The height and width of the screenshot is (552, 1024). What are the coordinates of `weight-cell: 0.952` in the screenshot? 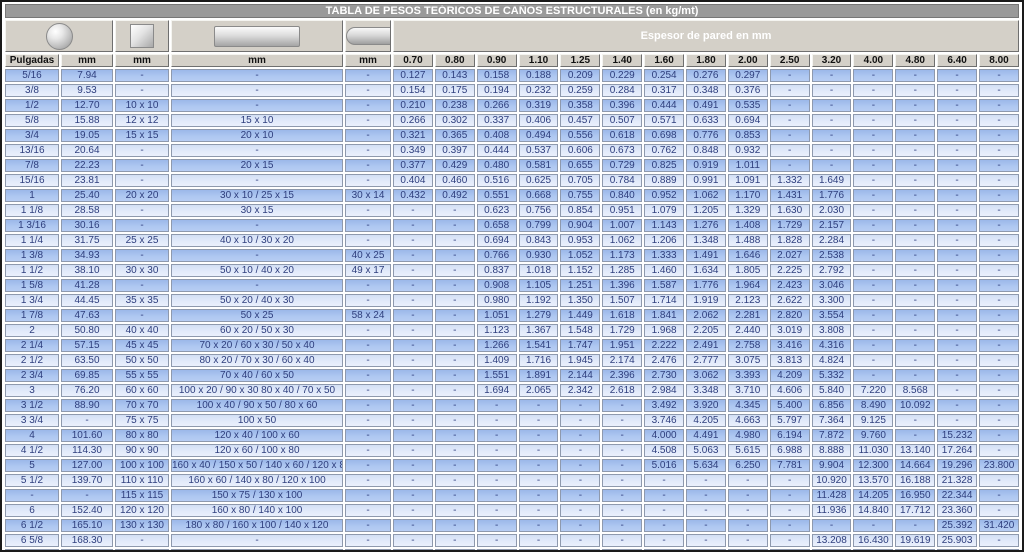 It's located at (664, 195).